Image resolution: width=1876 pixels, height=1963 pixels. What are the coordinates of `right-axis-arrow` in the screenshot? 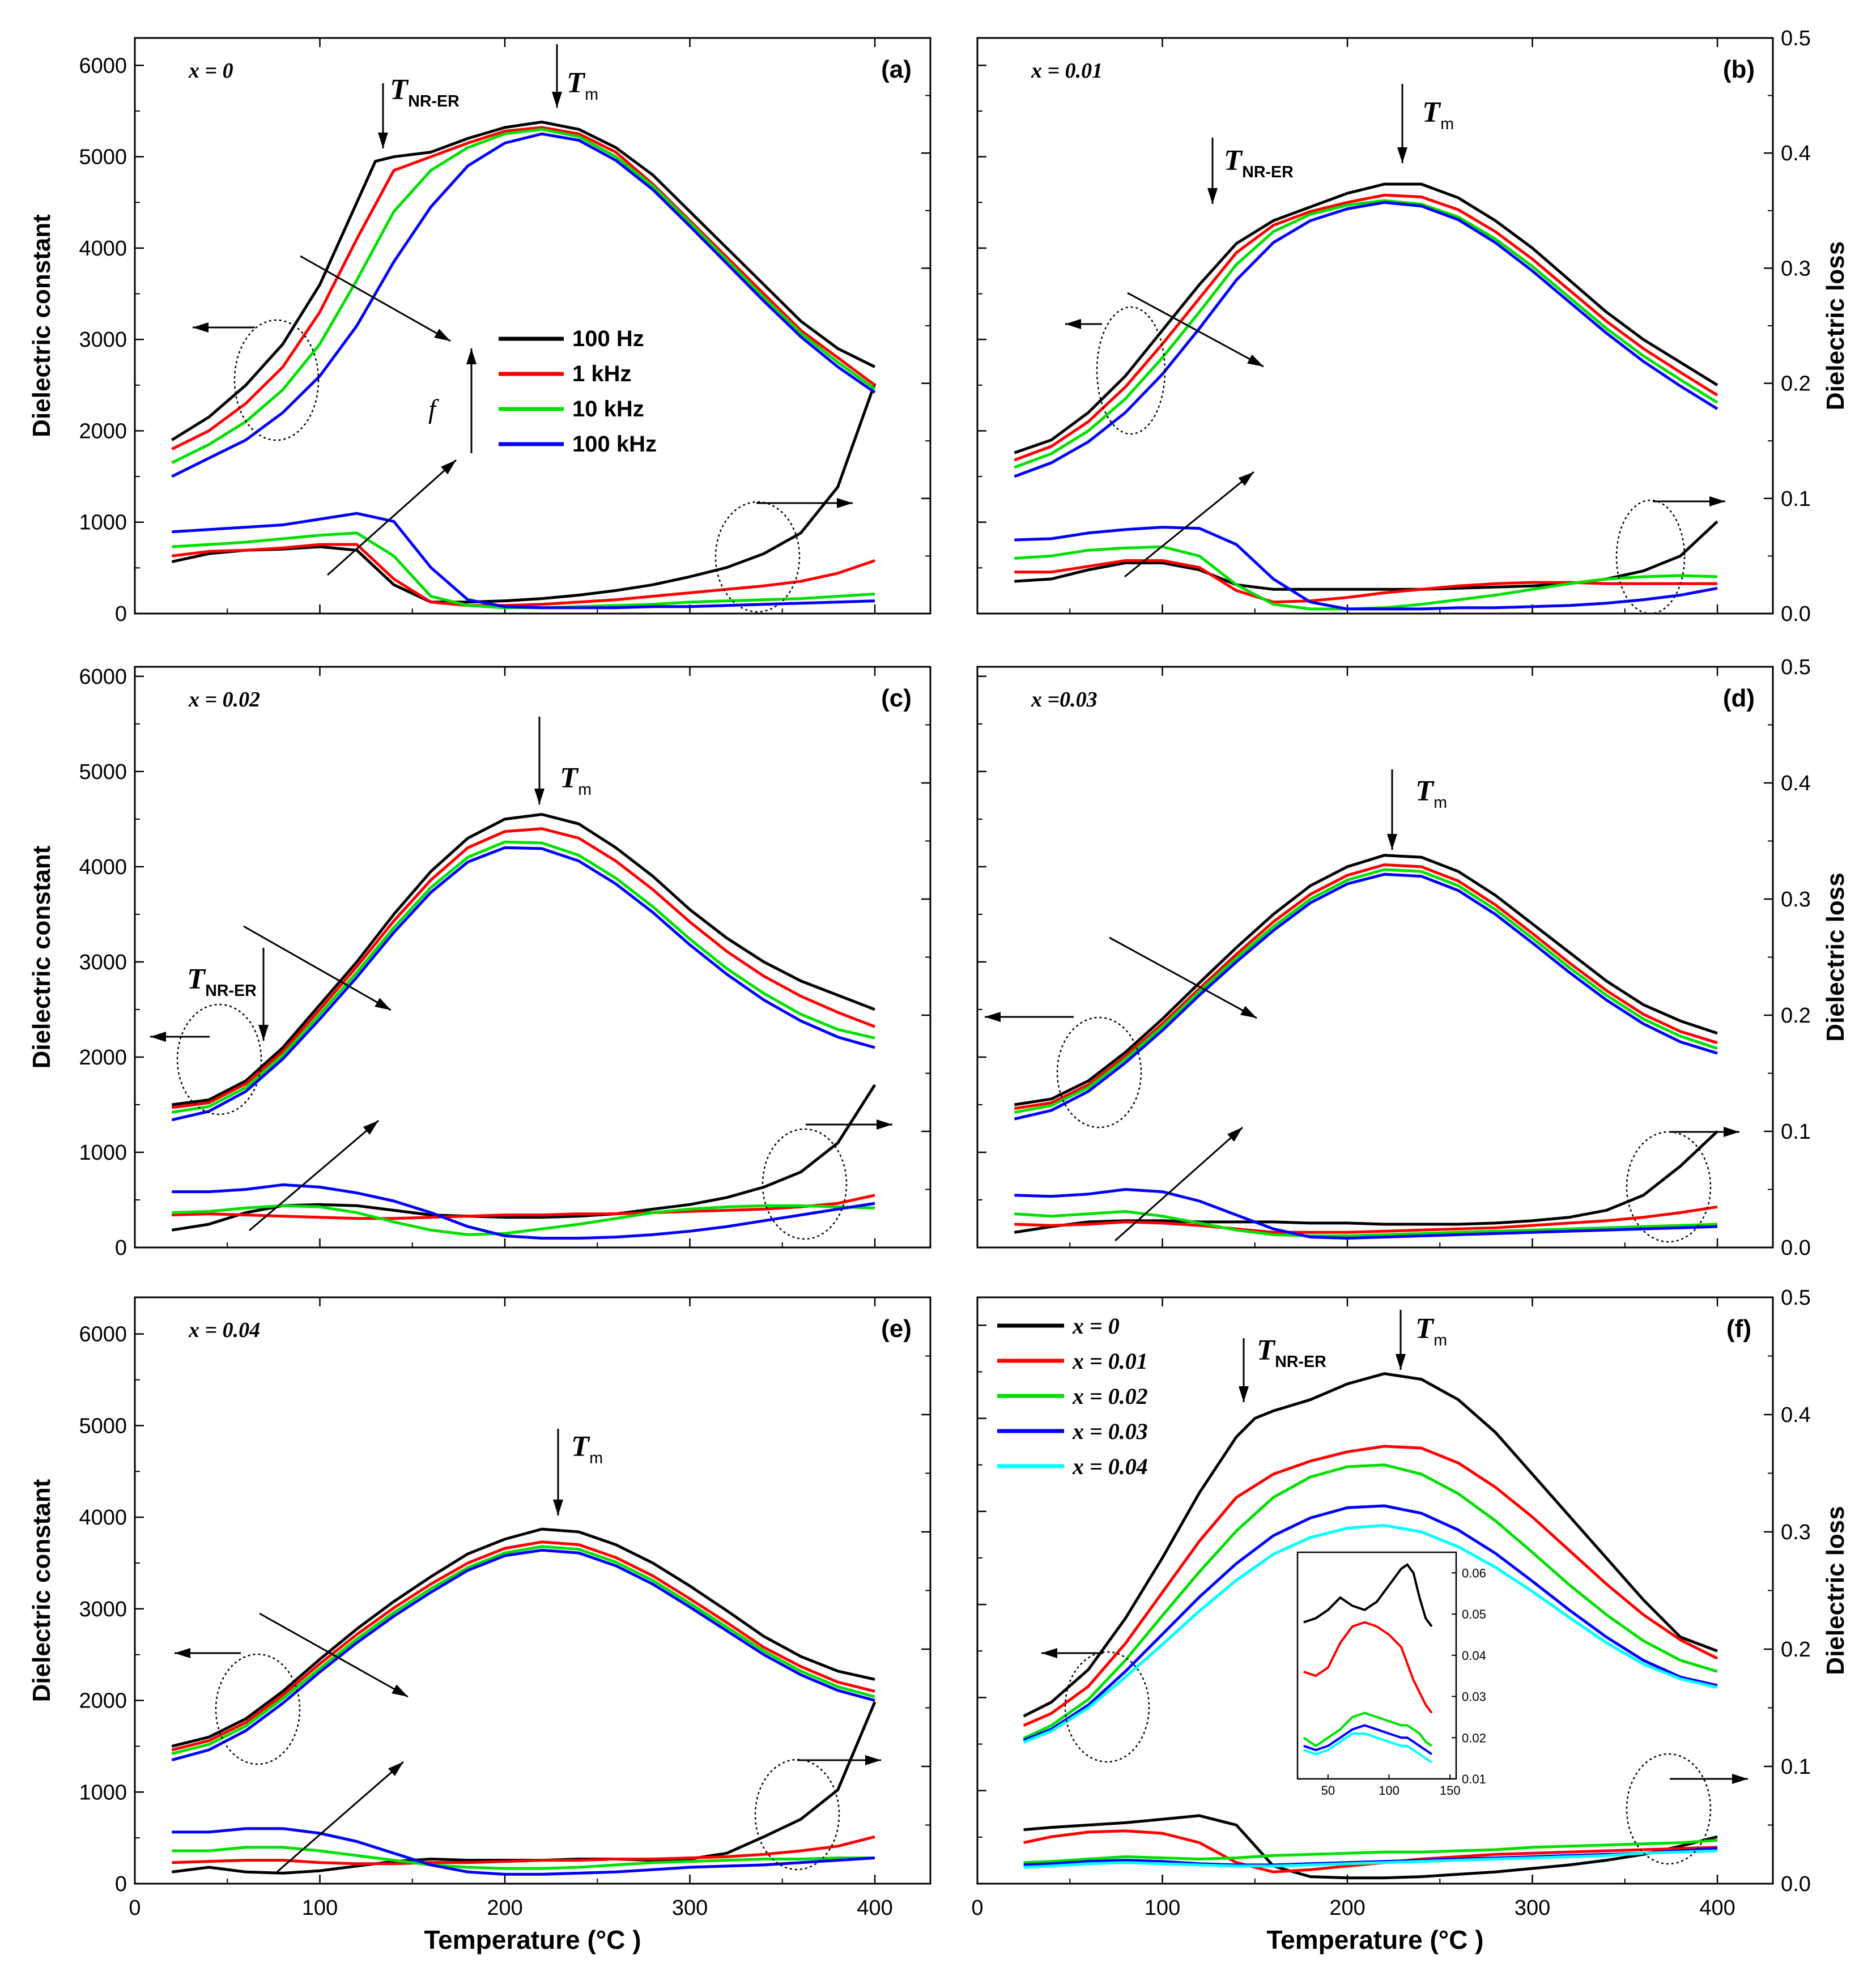 It's located at (849, 1124).